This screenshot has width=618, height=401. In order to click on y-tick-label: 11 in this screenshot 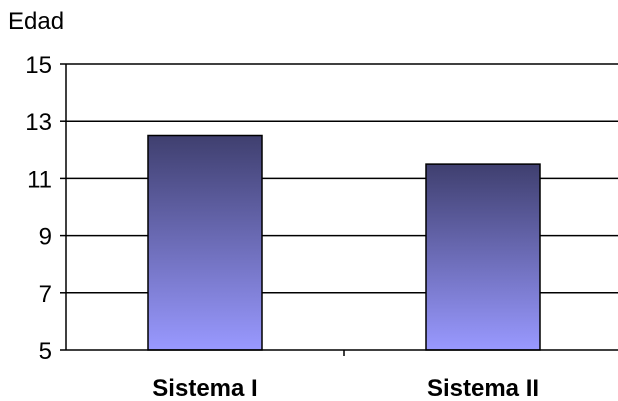, I will do `click(39, 179)`.